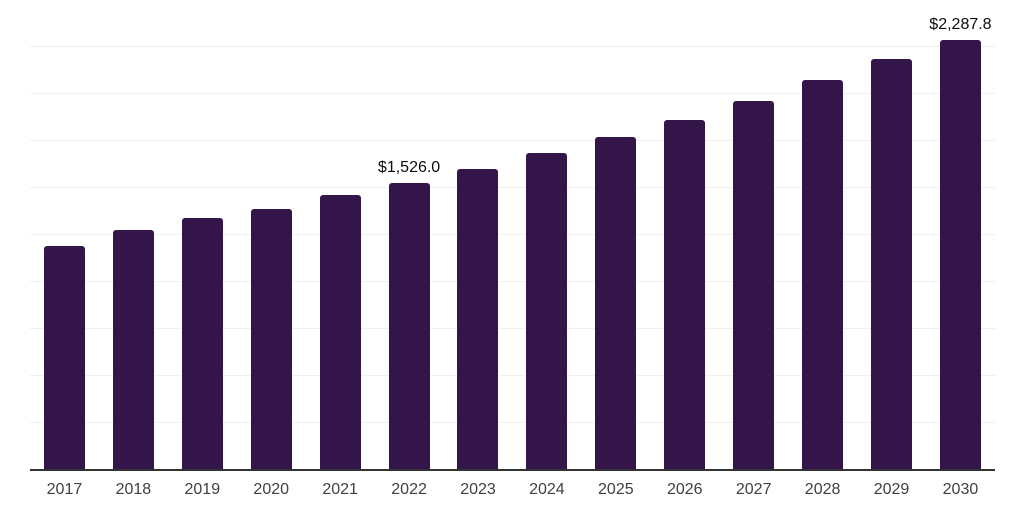 The image size is (1024, 512). I want to click on bar-slot-2030: $2,287.8, so click(960, 235).